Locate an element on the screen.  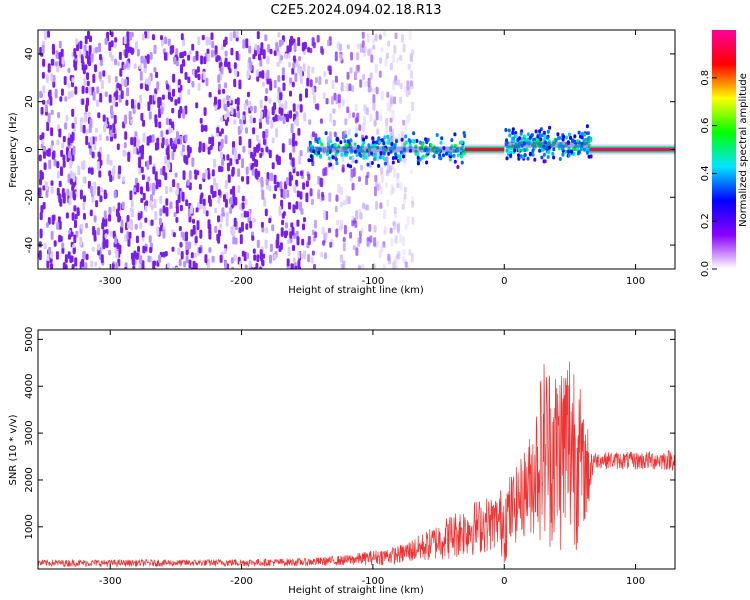
colorbar-tick-label: 0.8 is located at coordinates (705, 78).